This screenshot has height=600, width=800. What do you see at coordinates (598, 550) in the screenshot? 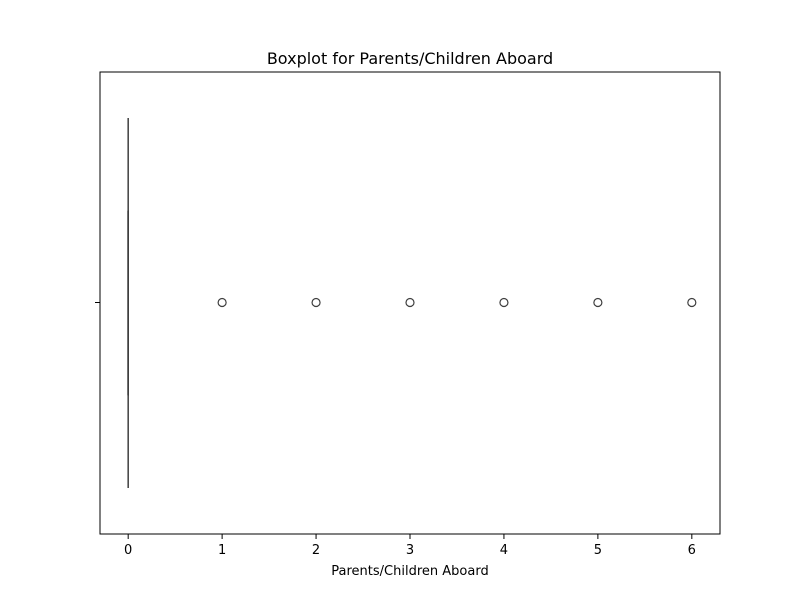
I see `x-tick-label: 5` at bounding box center [598, 550].